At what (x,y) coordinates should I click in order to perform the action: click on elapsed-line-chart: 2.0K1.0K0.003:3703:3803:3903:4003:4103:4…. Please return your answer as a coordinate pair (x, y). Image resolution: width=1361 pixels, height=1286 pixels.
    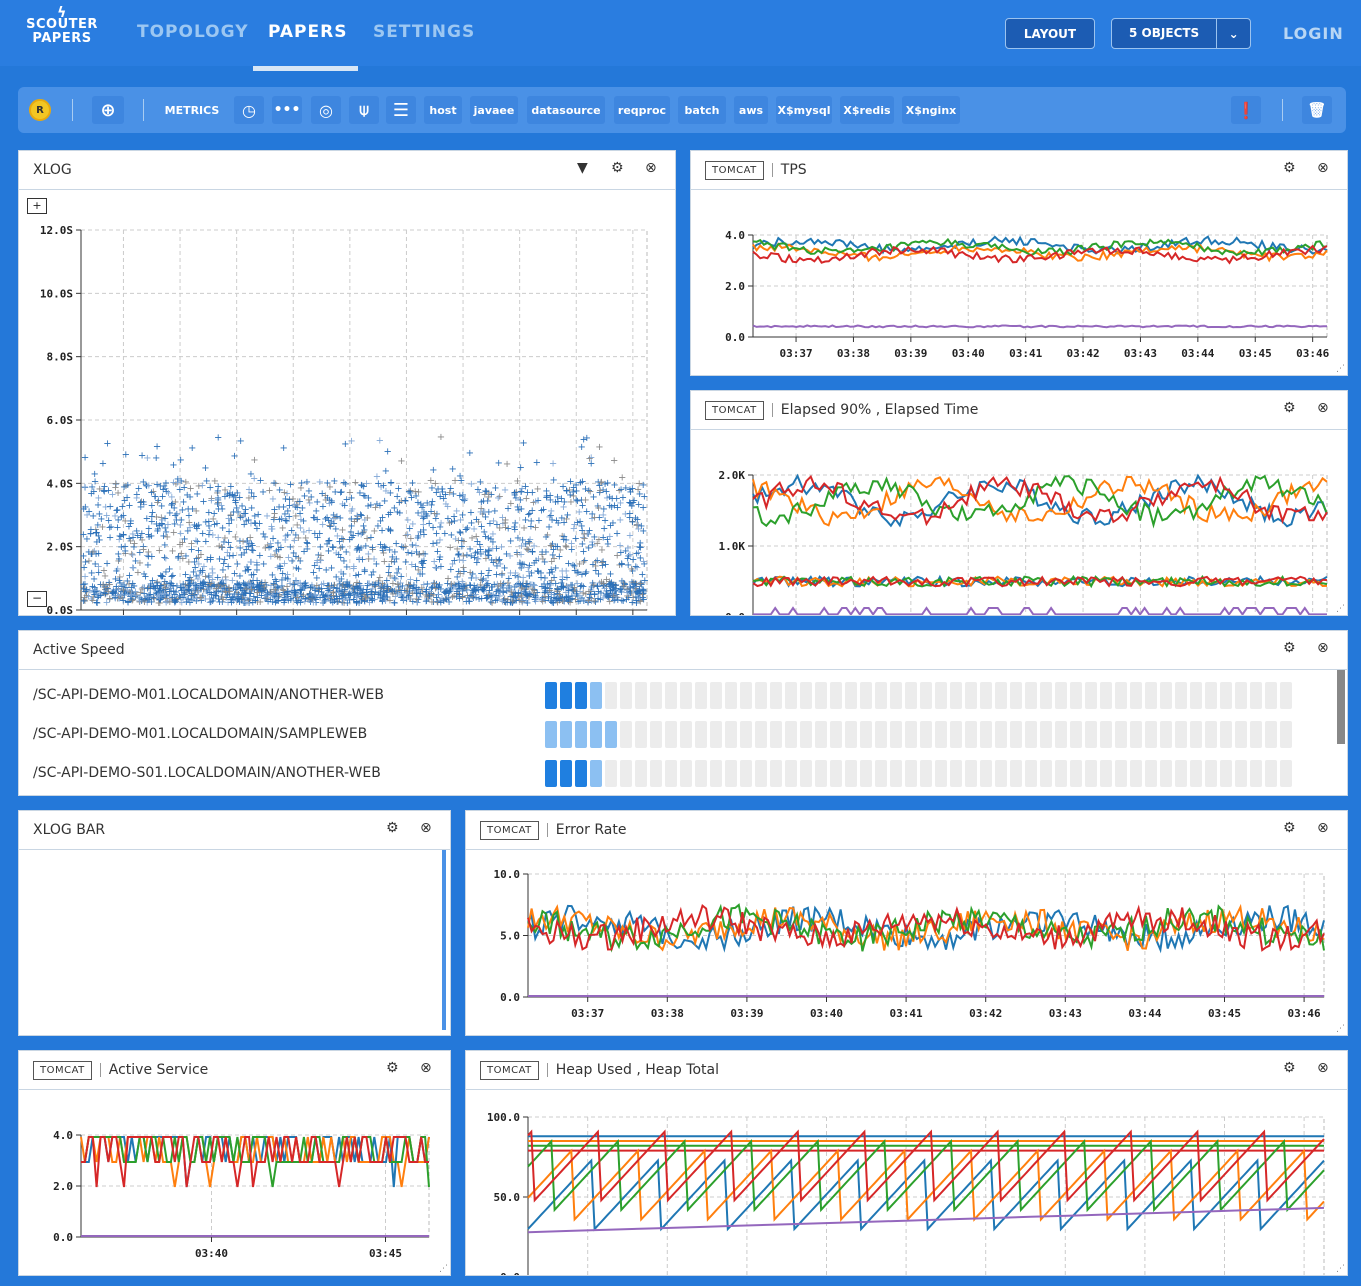
    Looking at the image, I should click on (1019, 522).